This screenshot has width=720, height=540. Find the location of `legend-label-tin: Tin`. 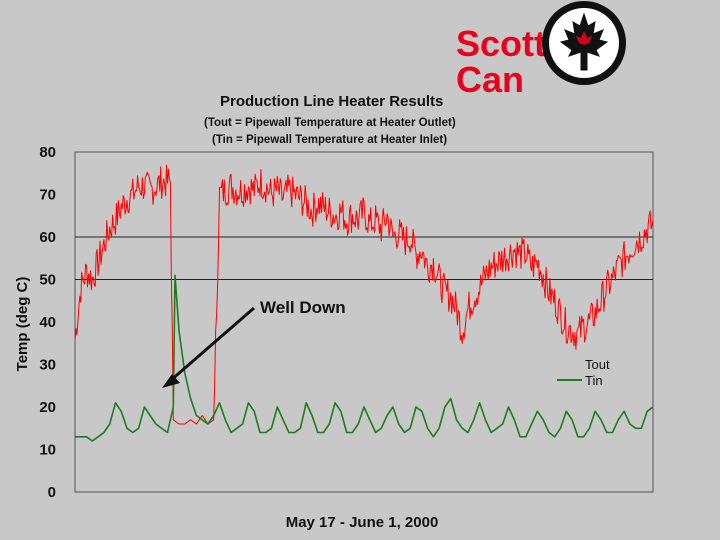

legend-label-tin: Tin is located at coordinates (594, 380).